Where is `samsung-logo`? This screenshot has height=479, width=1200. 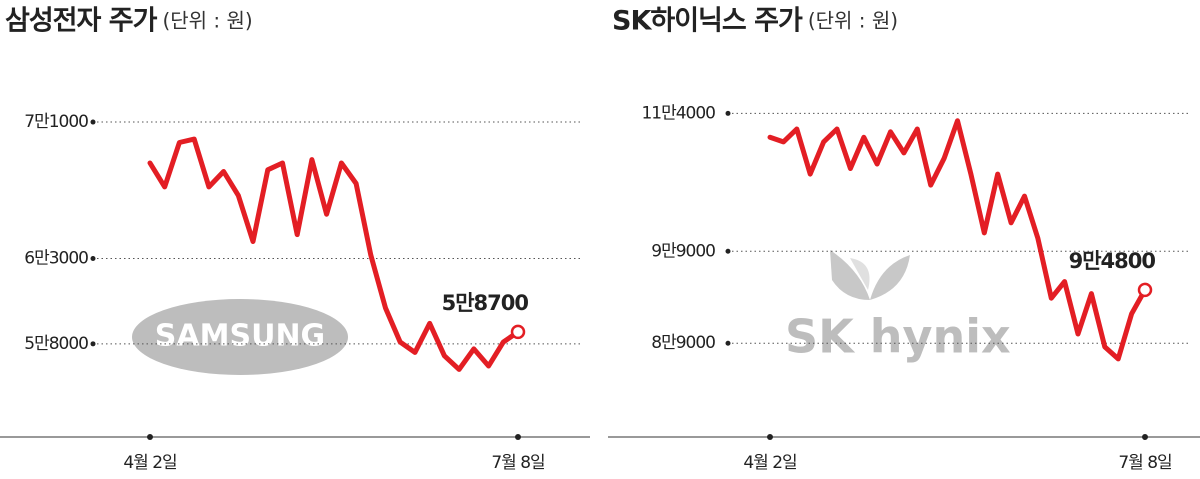 samsung-logo is located at coordinates (240, 337).